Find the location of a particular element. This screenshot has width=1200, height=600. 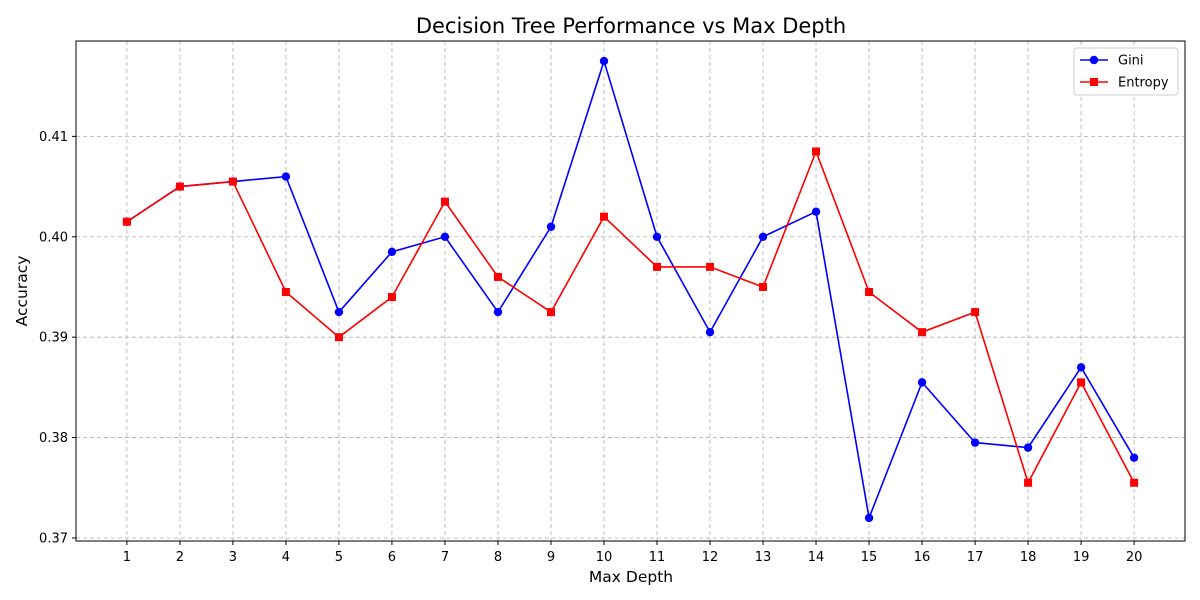

y-tick-label: 0.41 is located at coordinates (53, 137).